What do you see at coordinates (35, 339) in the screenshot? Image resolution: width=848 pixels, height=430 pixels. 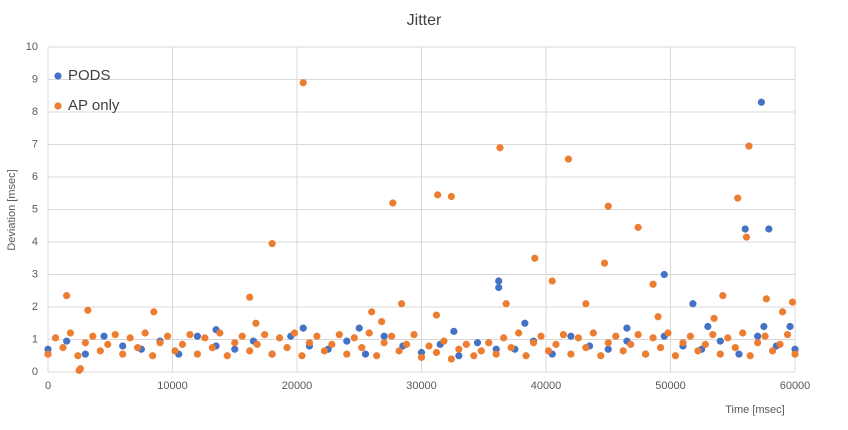 I see `y-tick-label: 1` at bounding box center [35, 339].